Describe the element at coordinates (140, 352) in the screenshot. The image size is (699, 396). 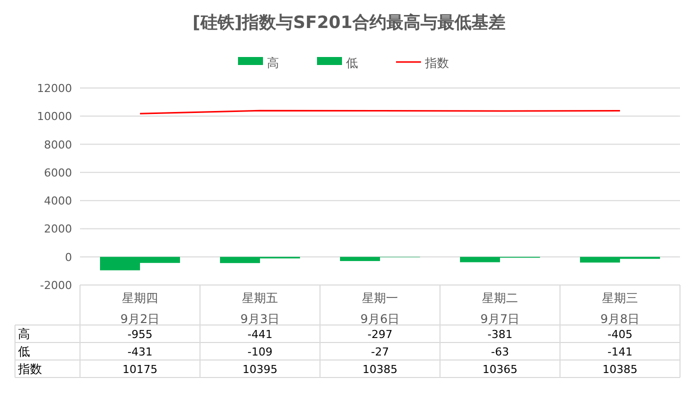
I see `data-label: -431` at that location.